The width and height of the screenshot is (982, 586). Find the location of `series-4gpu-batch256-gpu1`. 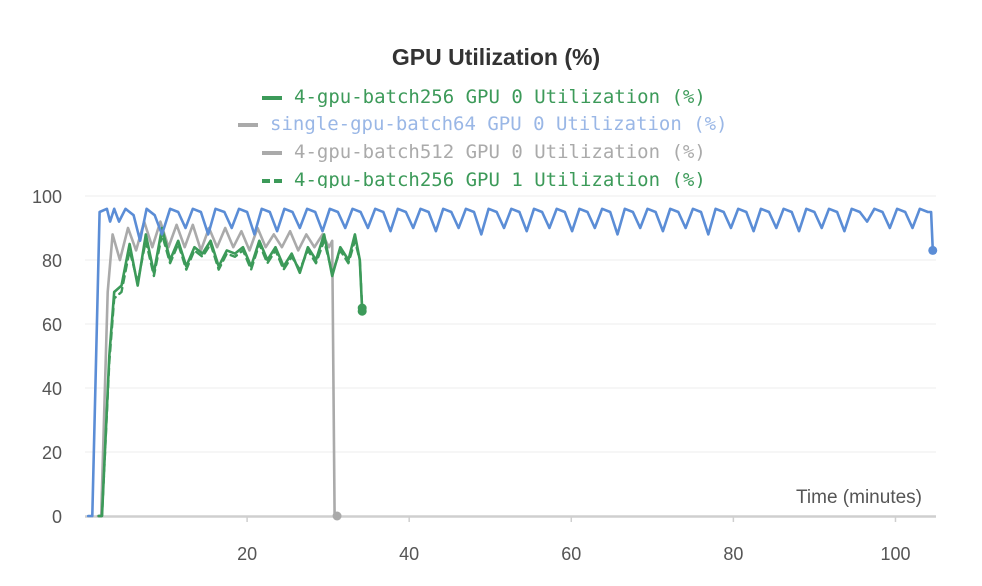

series-4gpu-batch256-gpu1 is located at coordinates (230, 375).